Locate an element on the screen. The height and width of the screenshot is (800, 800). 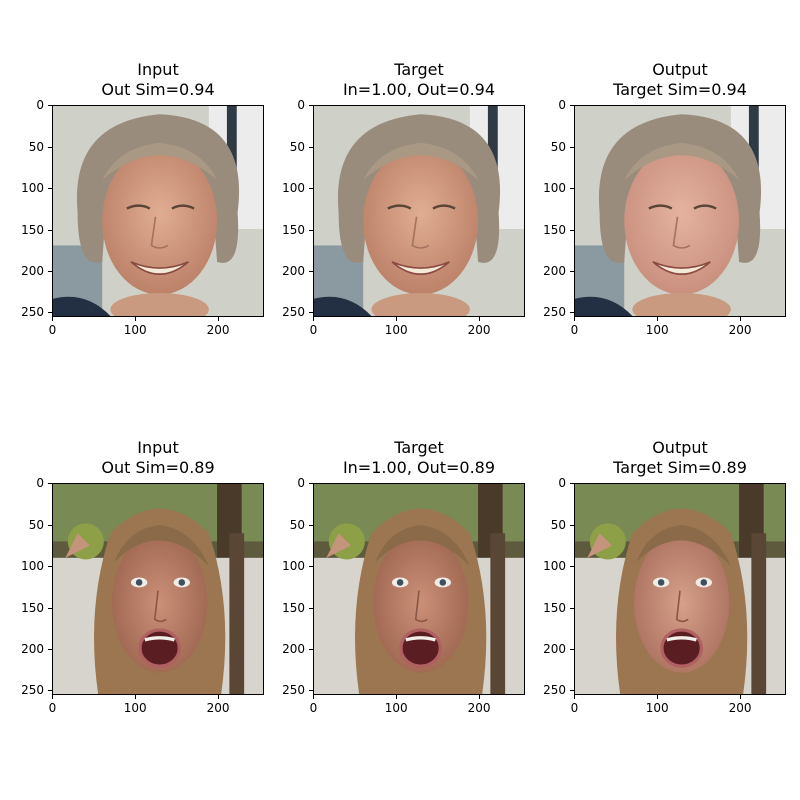
panel-title: Input Out Sim=0.94 is located at coordinates (158, 79).